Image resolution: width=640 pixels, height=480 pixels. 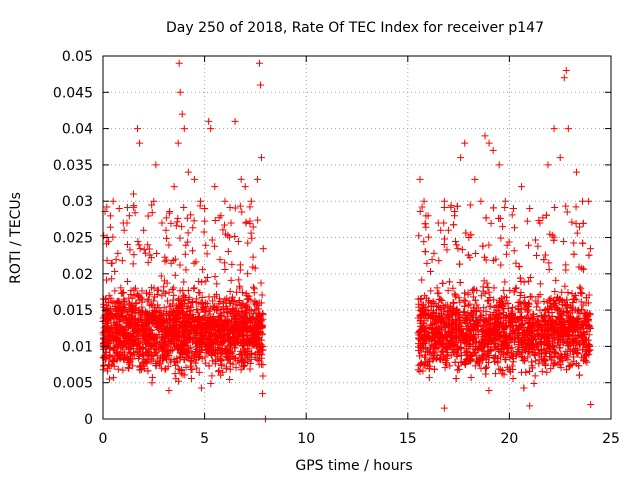 I want to click on y-tick-label: 0.015, so click(x=73, y=311).